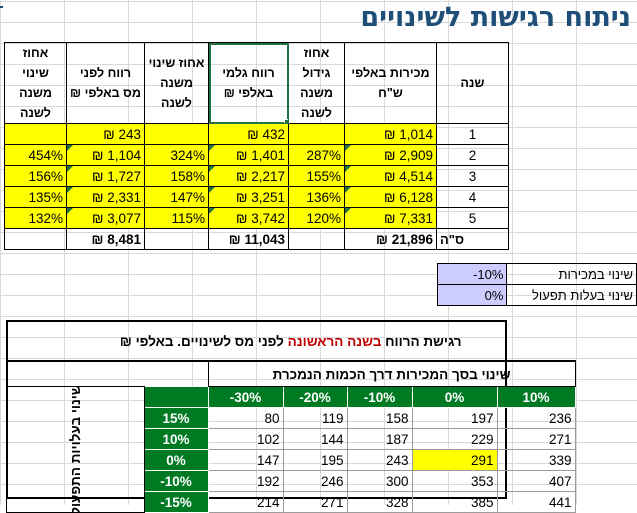 This screenshot has width=637, height=513. Describe the element at coordinates (286, 121) in the screenshot. I see `selection-fill-handle` at that location.